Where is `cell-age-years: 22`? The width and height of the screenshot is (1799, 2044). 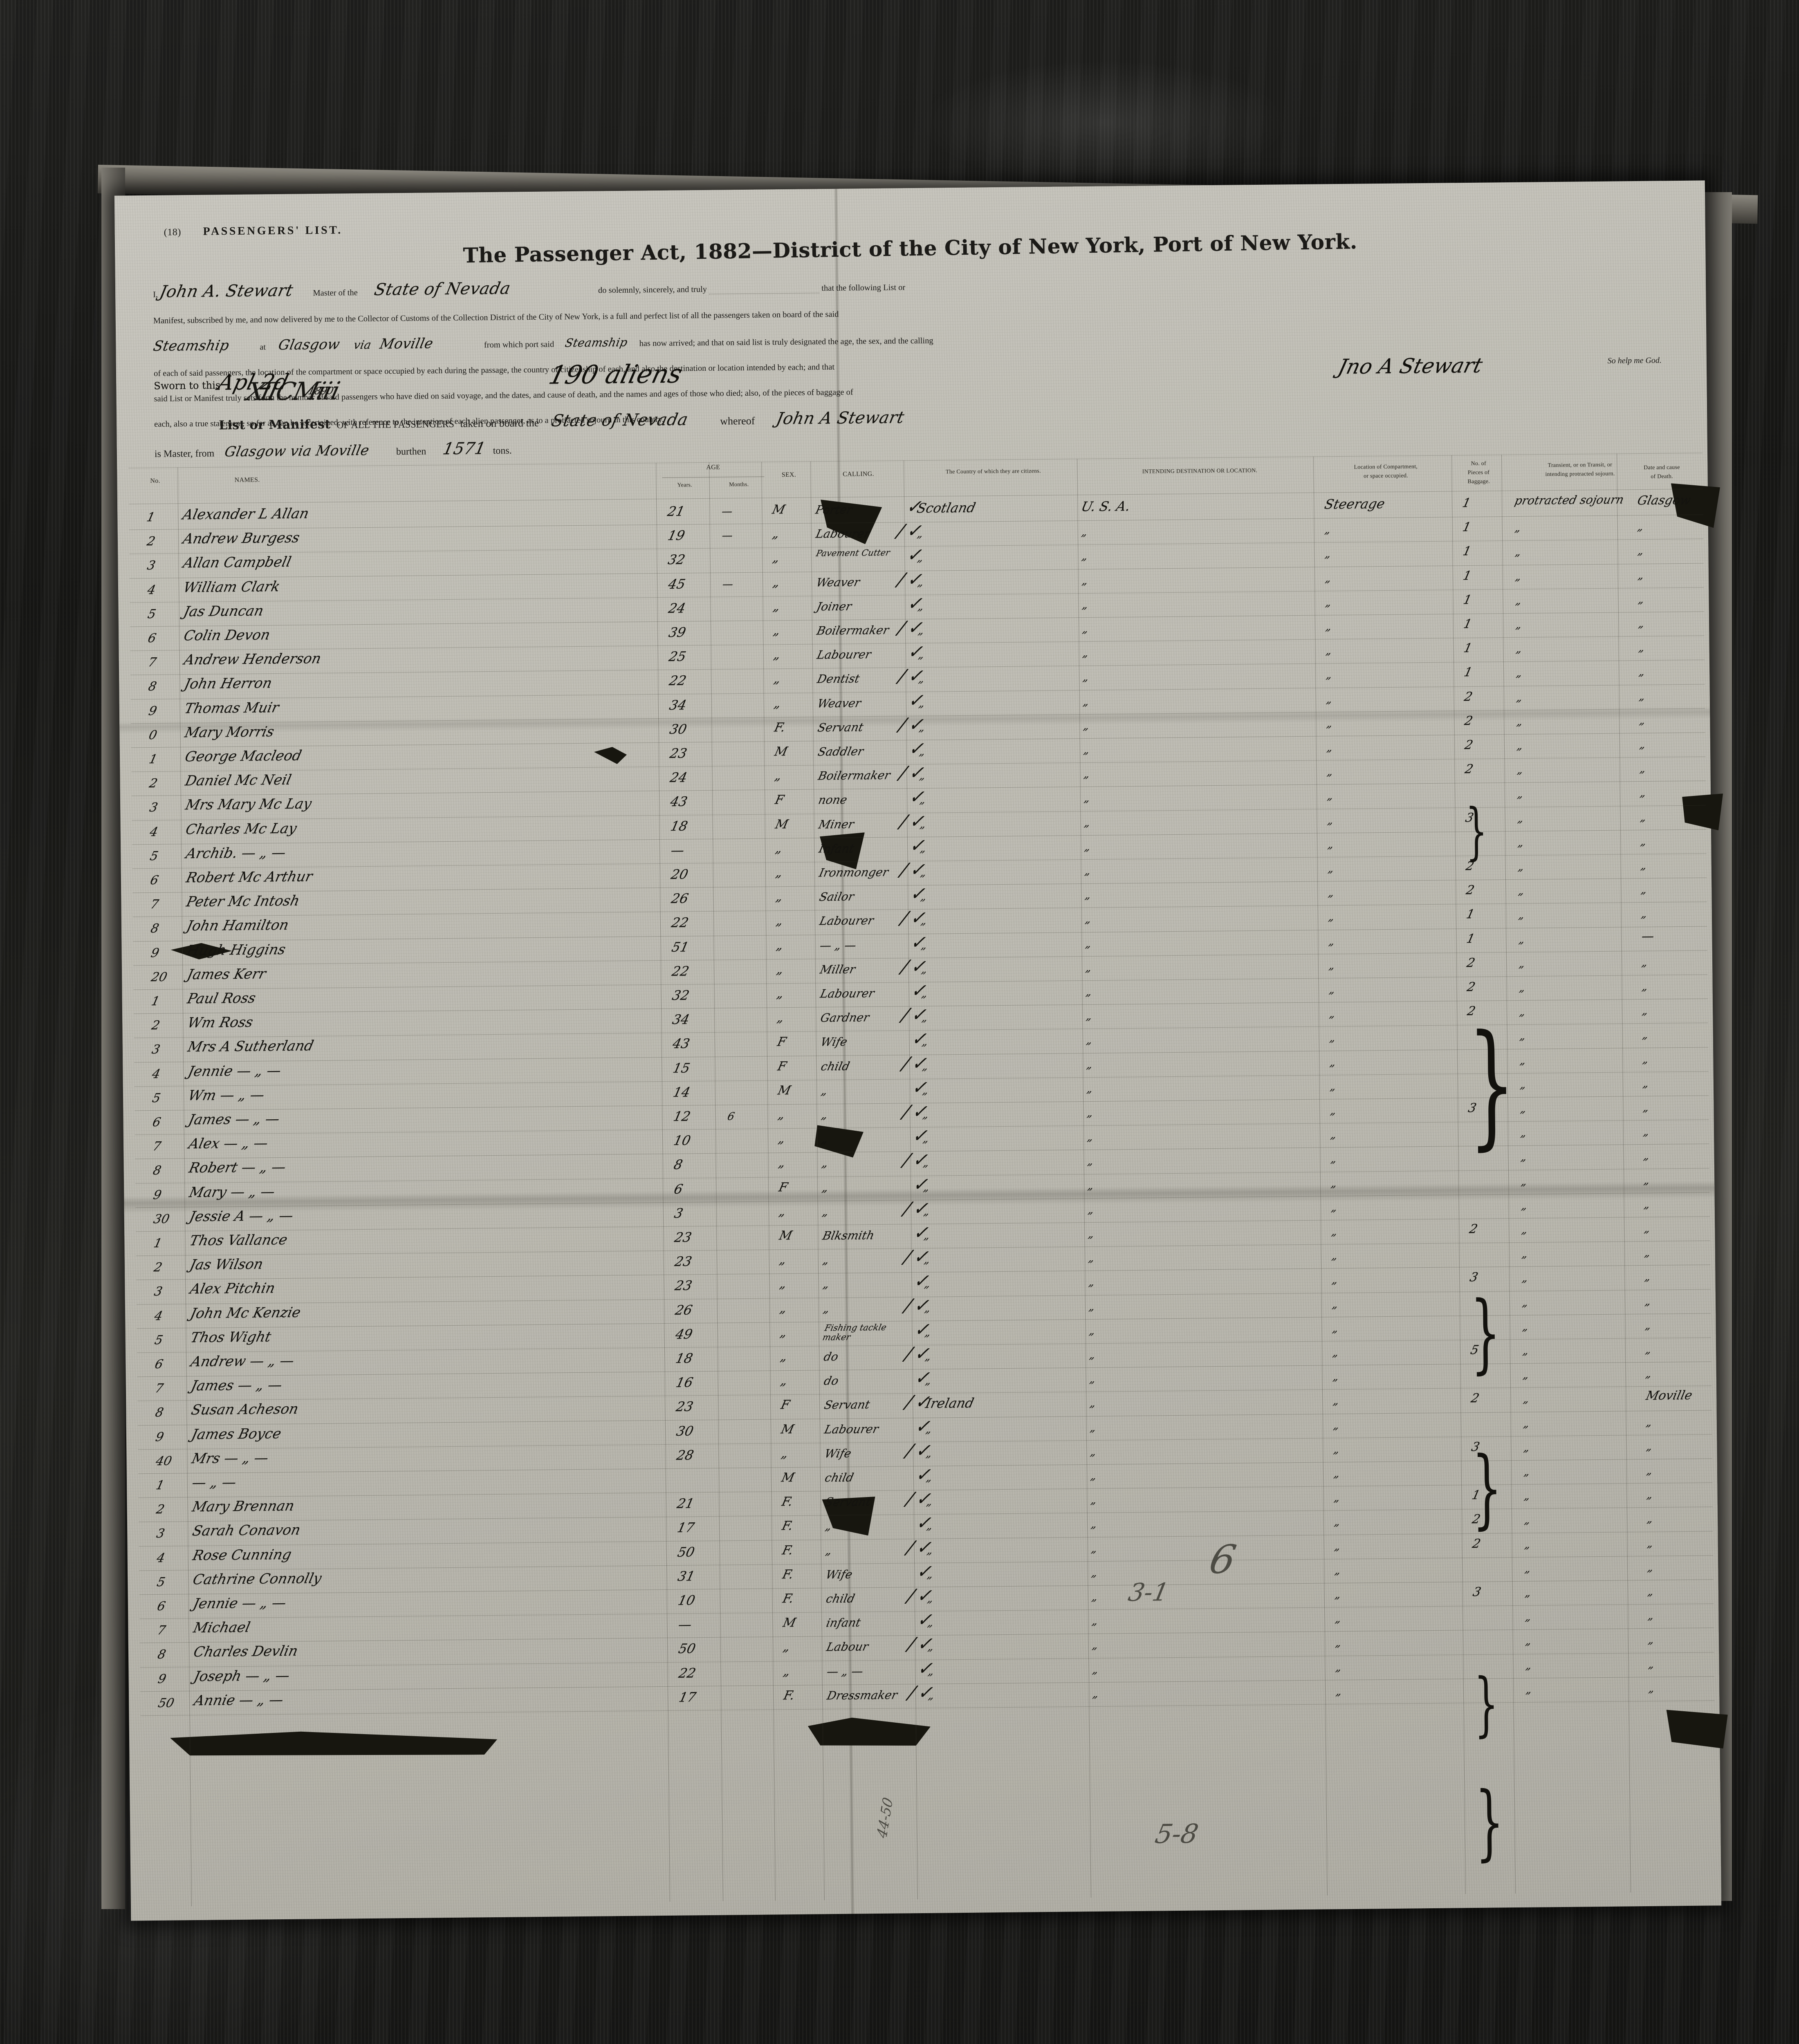
cell-age-years: 22 is located at coordinates (680, 923).